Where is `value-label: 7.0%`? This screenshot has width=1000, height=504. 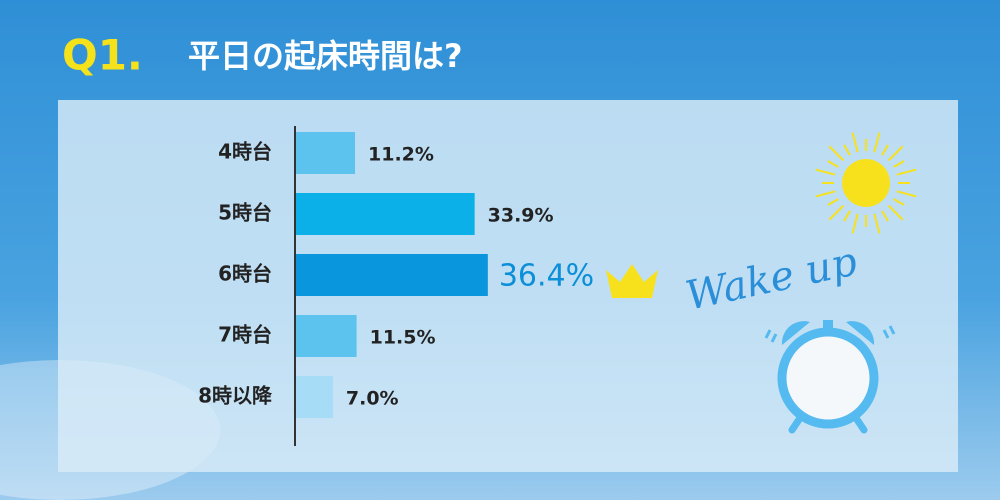
value-label: 7.0% is located at coordinates (372, 399).